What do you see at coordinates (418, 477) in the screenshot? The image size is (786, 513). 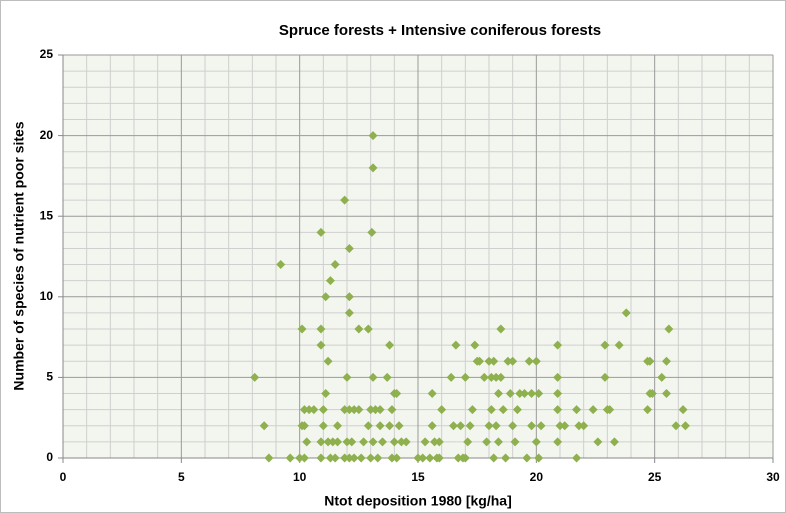 I see `x-tick-label: 15` at bounding box center [418, 477].